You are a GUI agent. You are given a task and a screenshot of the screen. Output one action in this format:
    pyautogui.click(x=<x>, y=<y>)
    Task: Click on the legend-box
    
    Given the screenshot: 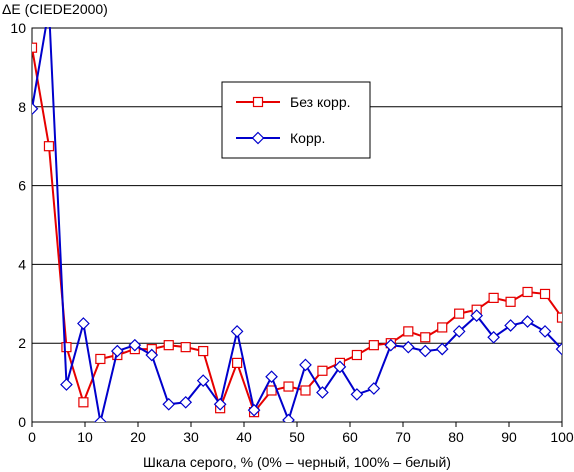 What is the action you would take?
    pyautogui.click(x=296, y=120)
    